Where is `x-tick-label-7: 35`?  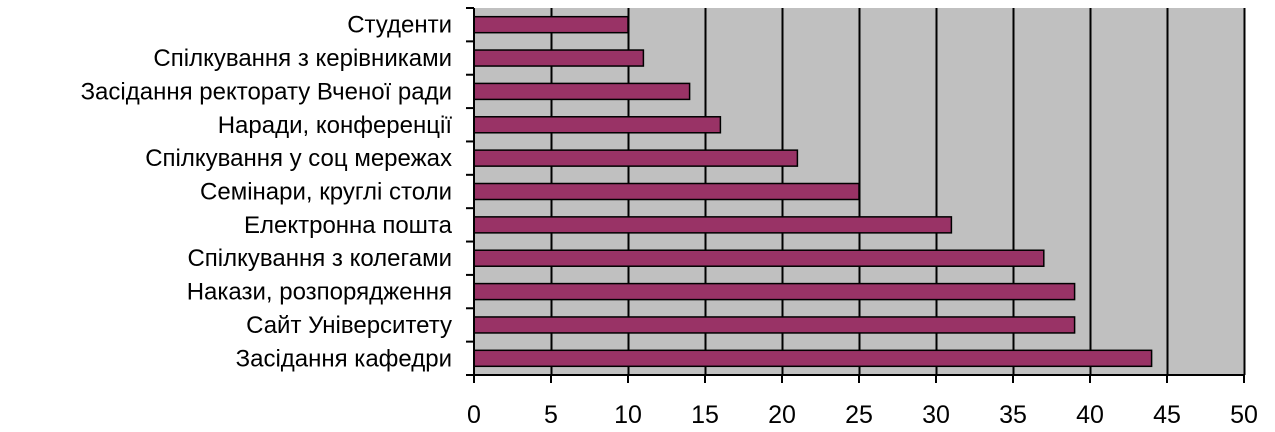 x-tick-label-7: 35 is located at coordinates (1013, 415).